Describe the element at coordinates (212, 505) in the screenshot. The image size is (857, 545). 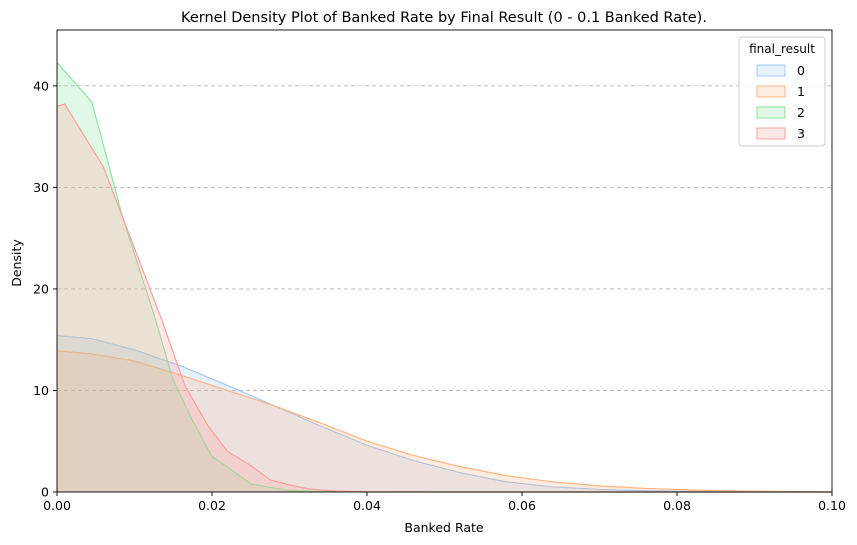
I see `x-tick-label-1: 0.02` at that location.